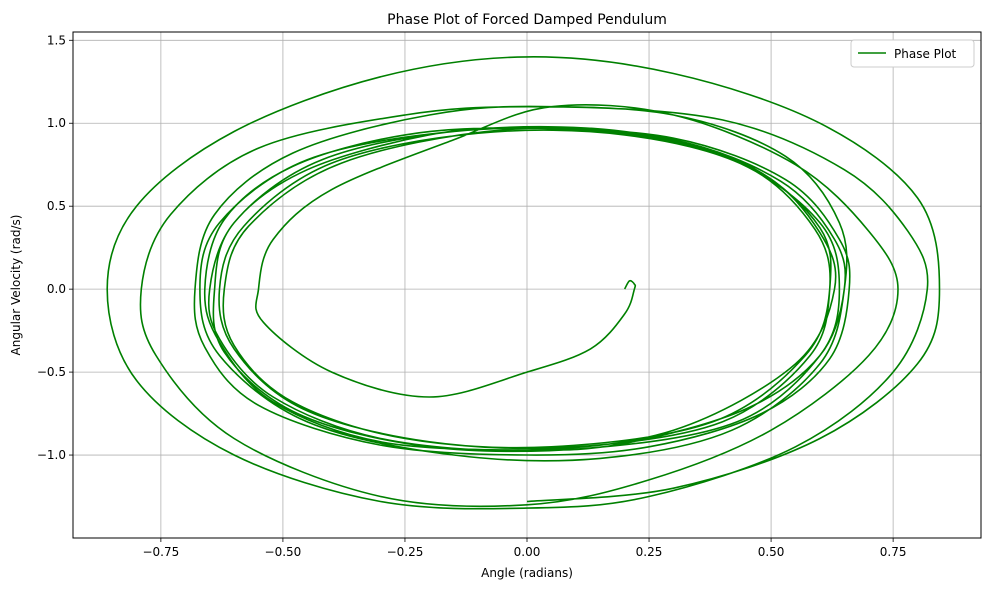 This screenshot has width=989, height=590. Describe the element at coordinates (527, 20) in the screenshot. I see `chart-title: Phase Plot of Forced Damped Pendulum` at that location.